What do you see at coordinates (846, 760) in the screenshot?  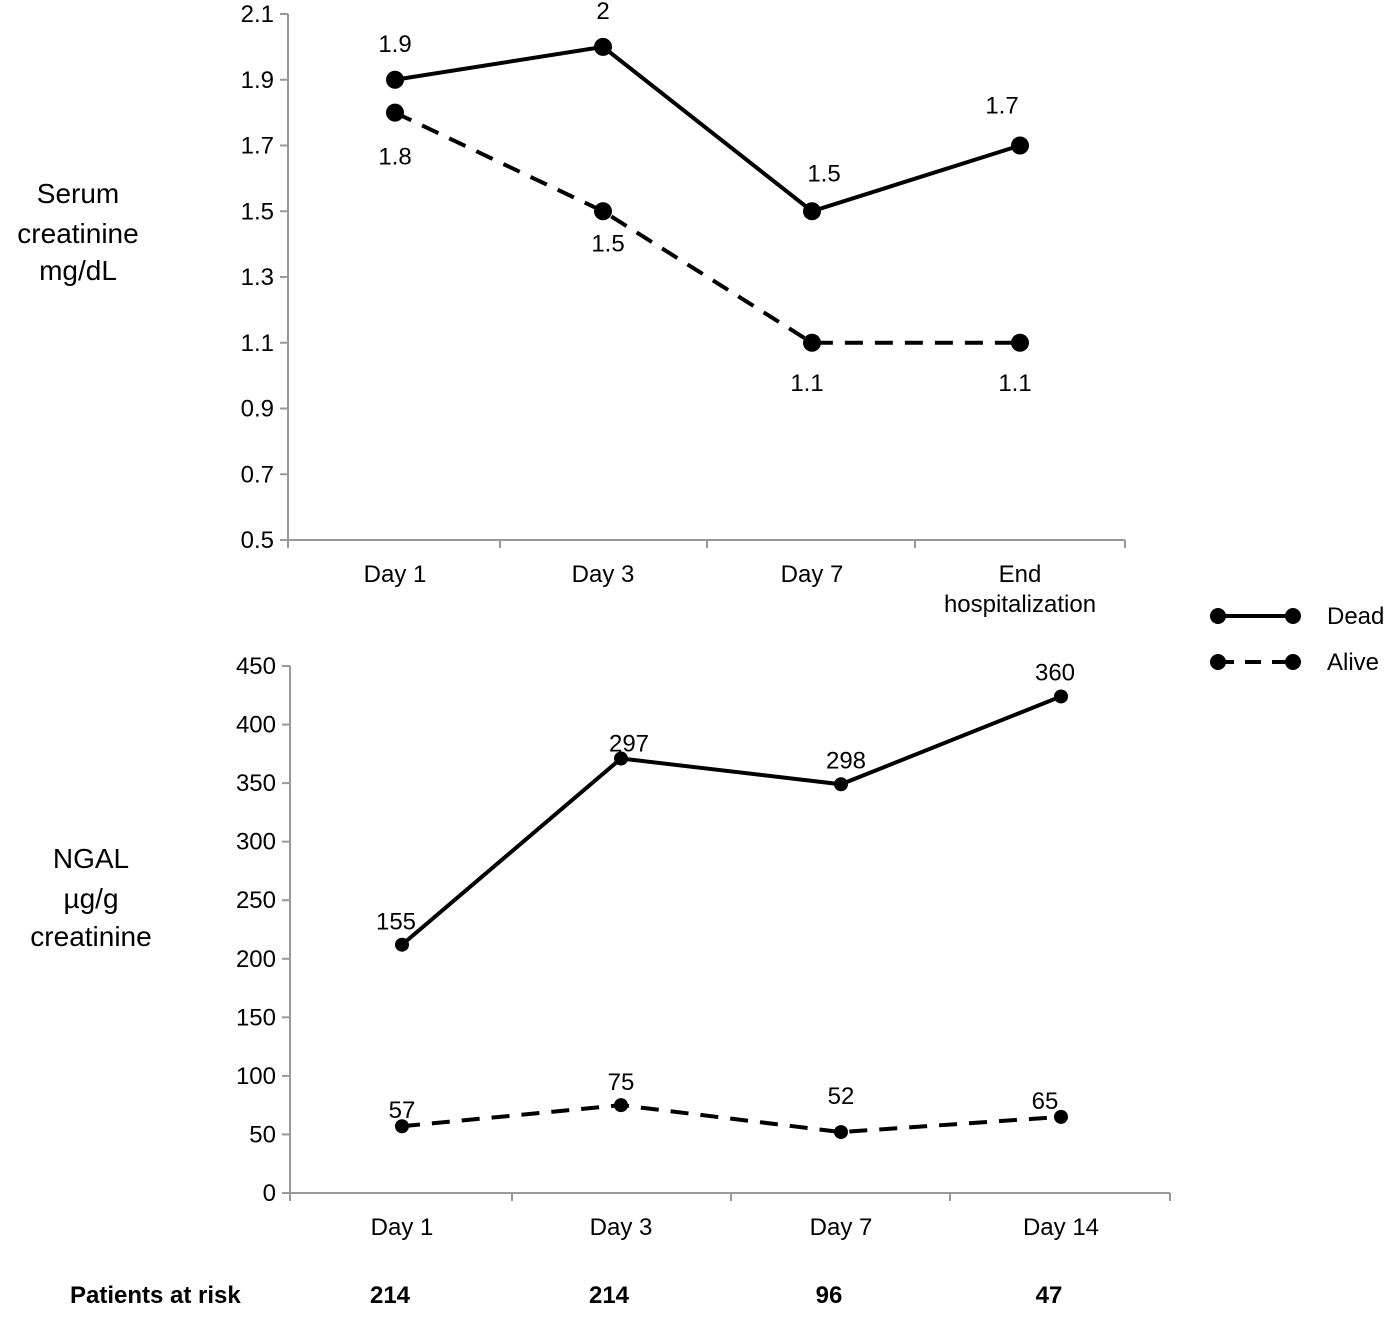 I see `data-label-dead: 298` at bounding box center [846, 760].